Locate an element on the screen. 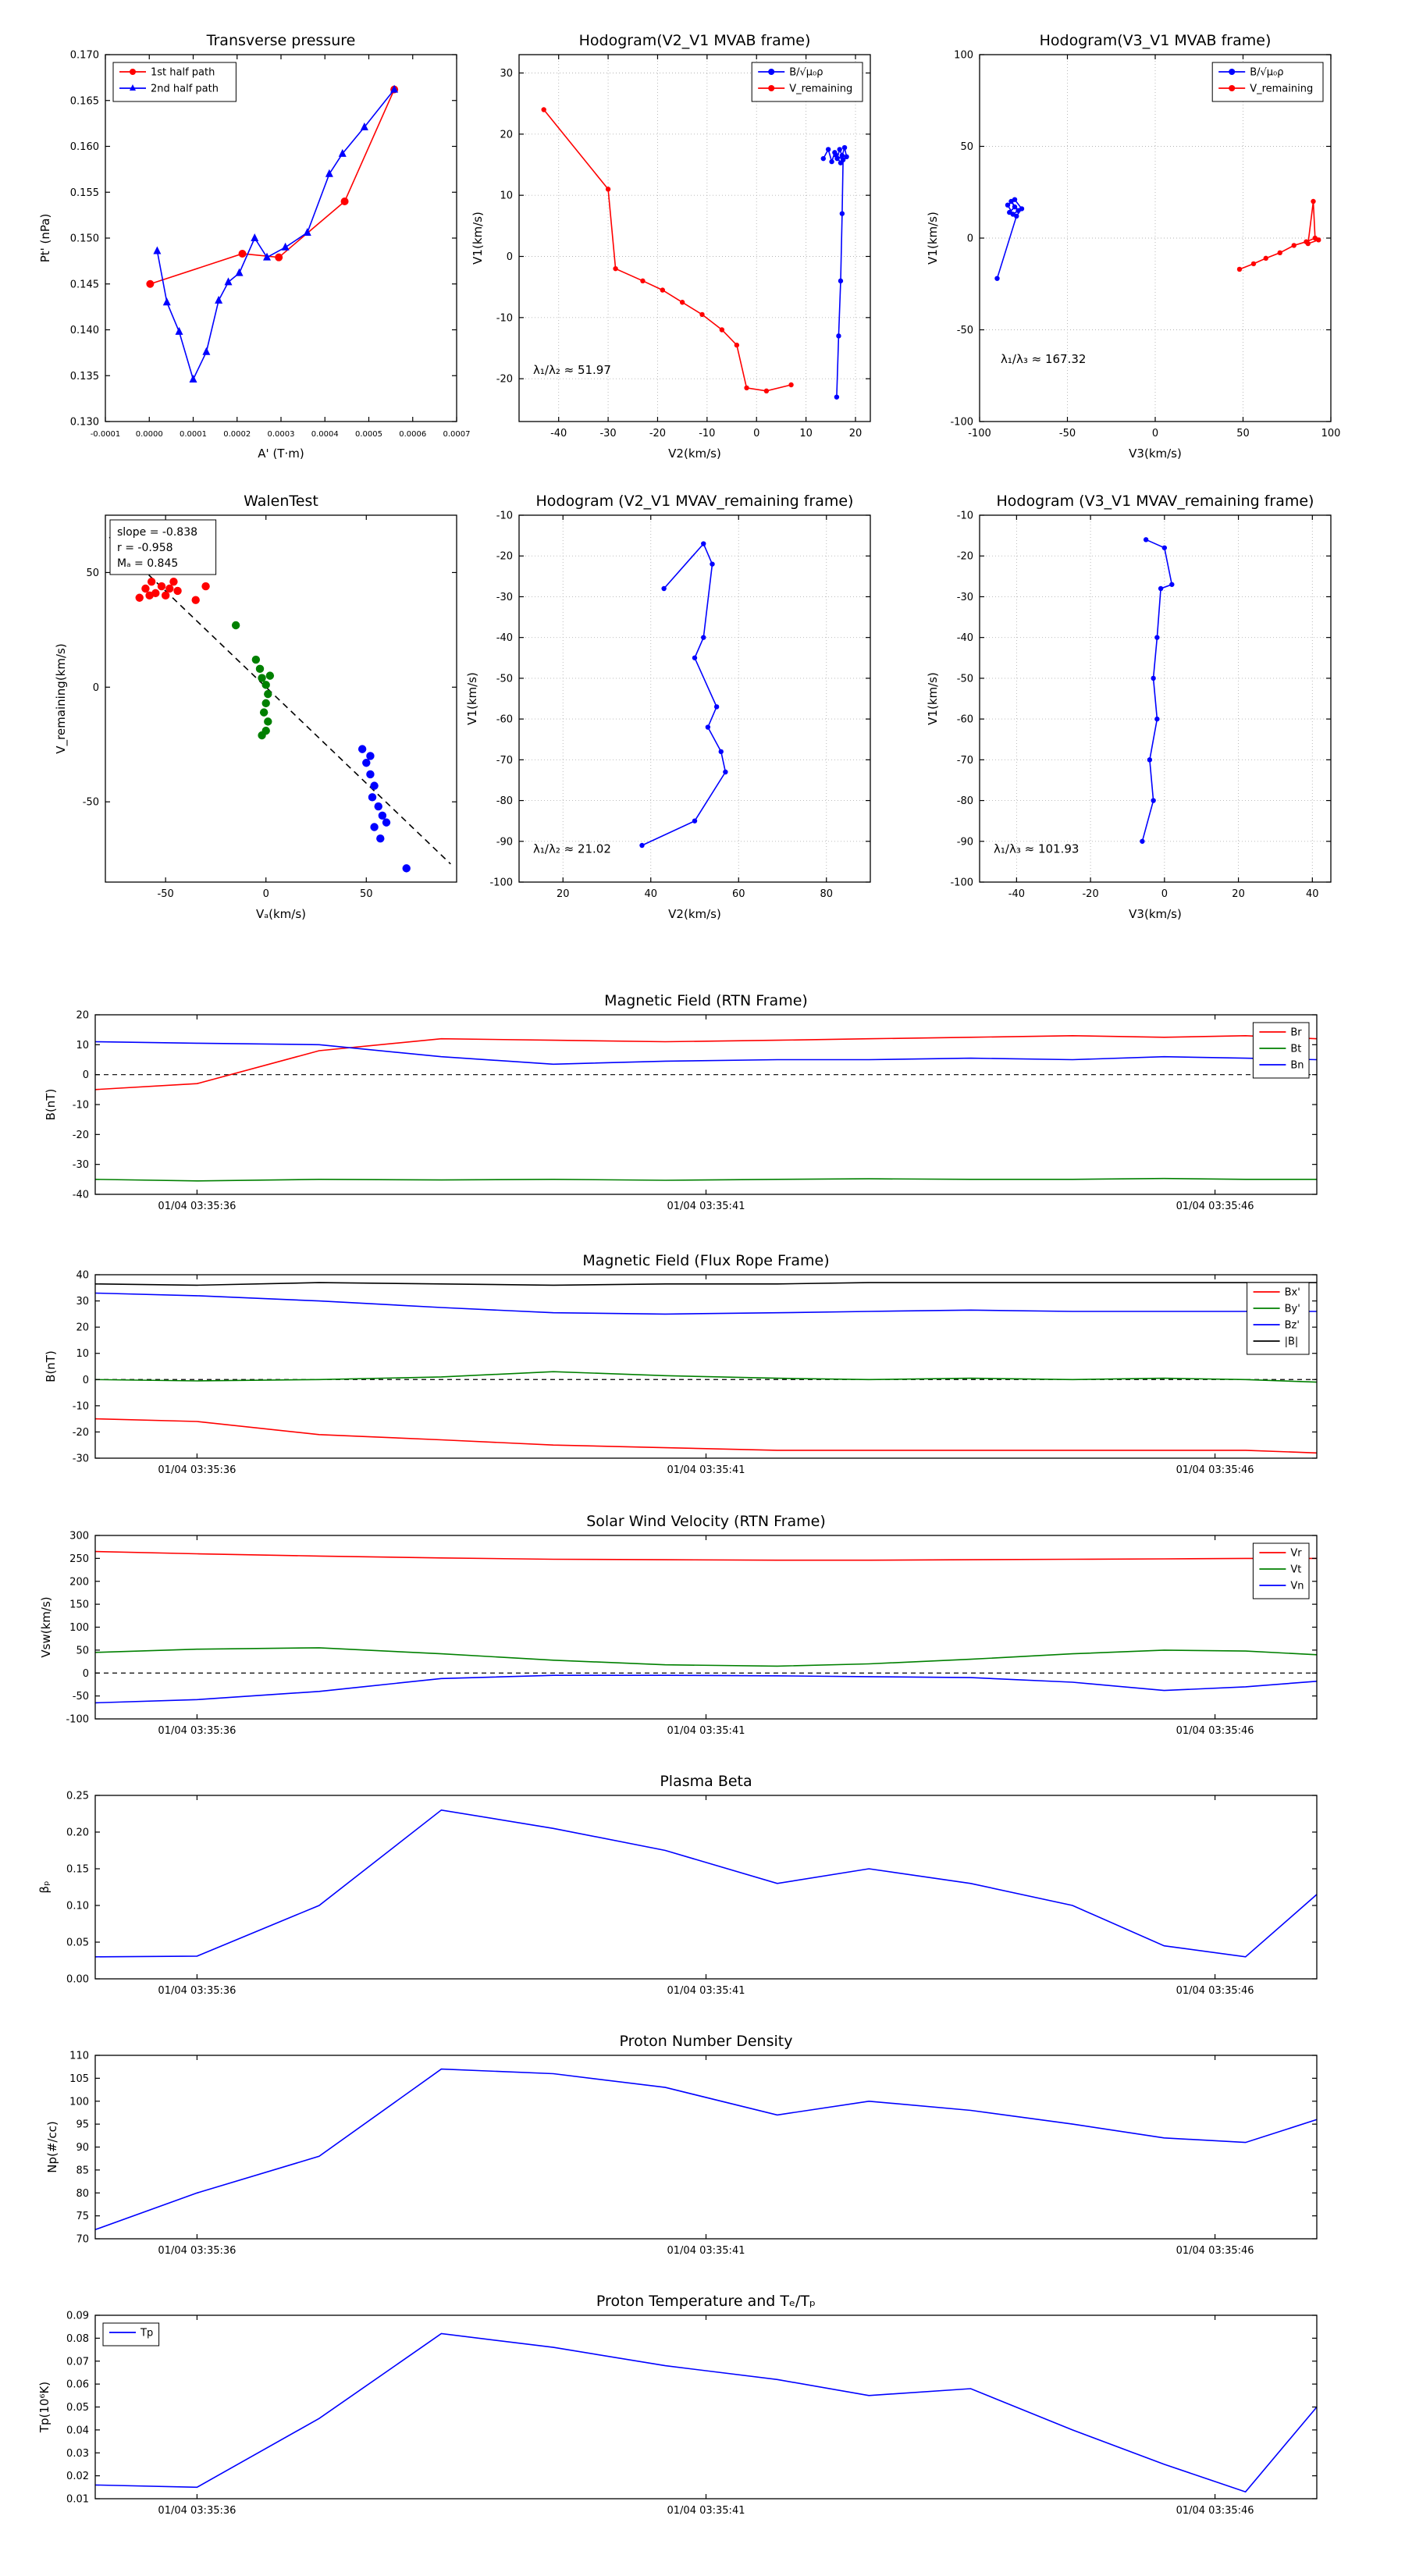 This screenshot has width=1405, height=2576. chart-title: Transverse pressure is located at coordinates (281, 40).